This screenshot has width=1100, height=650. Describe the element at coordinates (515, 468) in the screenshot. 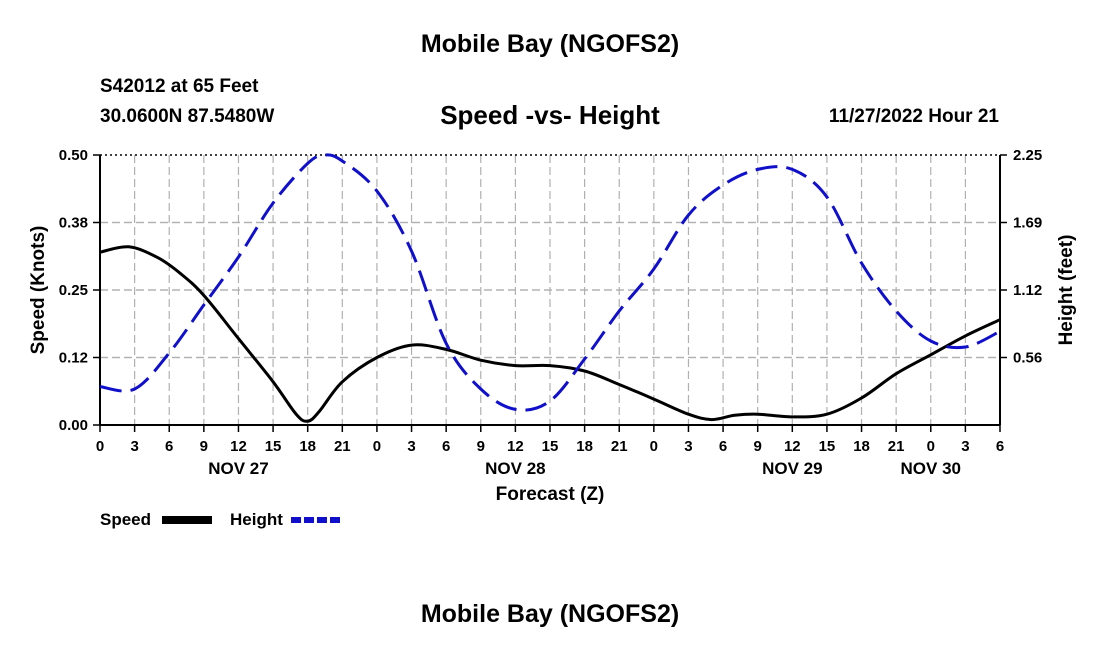

I see `day-label: NOV 28` at that location.